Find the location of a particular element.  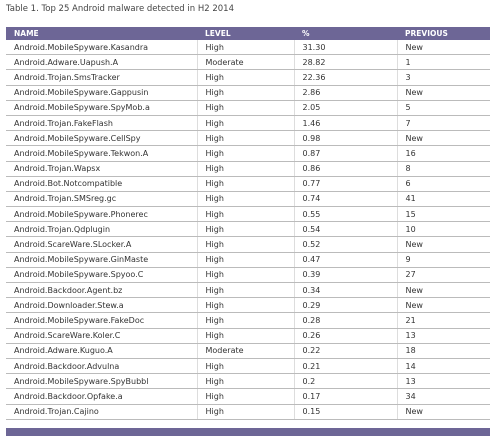

table-cell: Android.Trojan.Wapsx is located at coordinates (101, 169).